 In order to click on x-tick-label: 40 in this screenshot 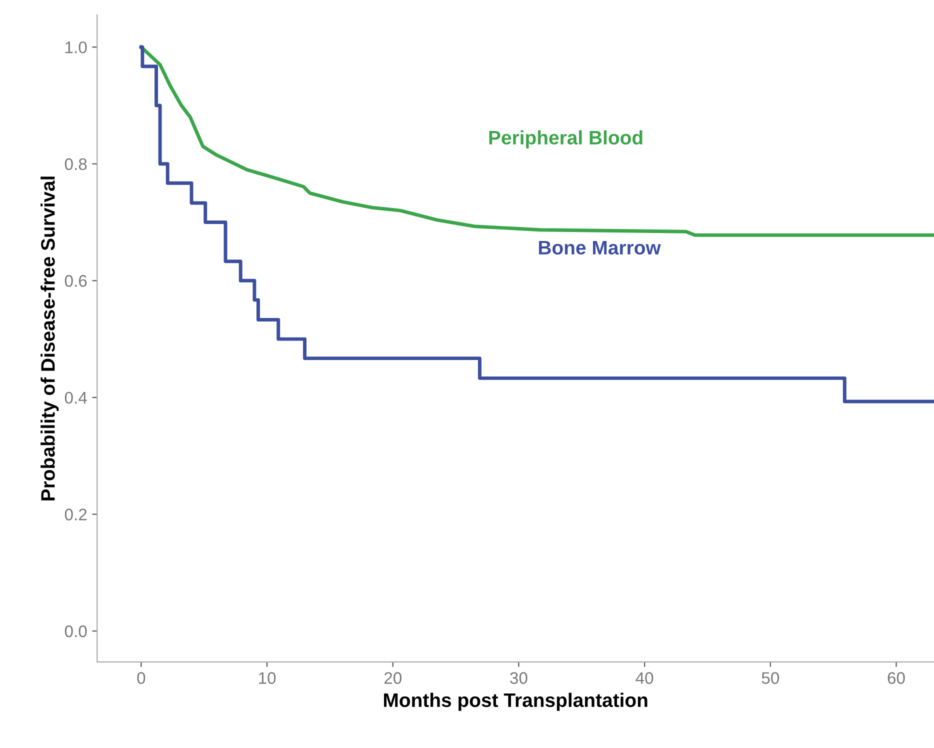, I will do `click(645, 678)`.